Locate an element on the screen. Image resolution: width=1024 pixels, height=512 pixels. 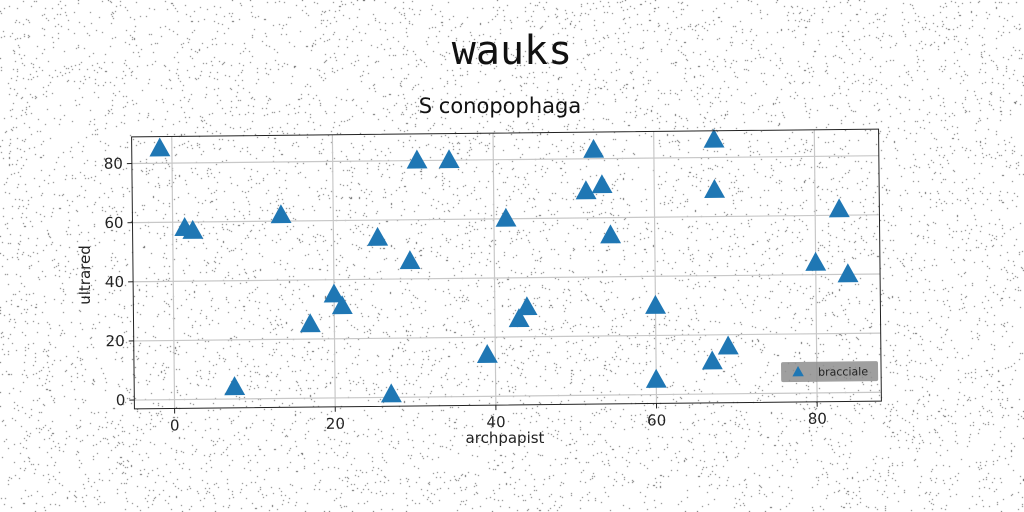
x-tick-label: 40 is located at coordinates (495, 422).